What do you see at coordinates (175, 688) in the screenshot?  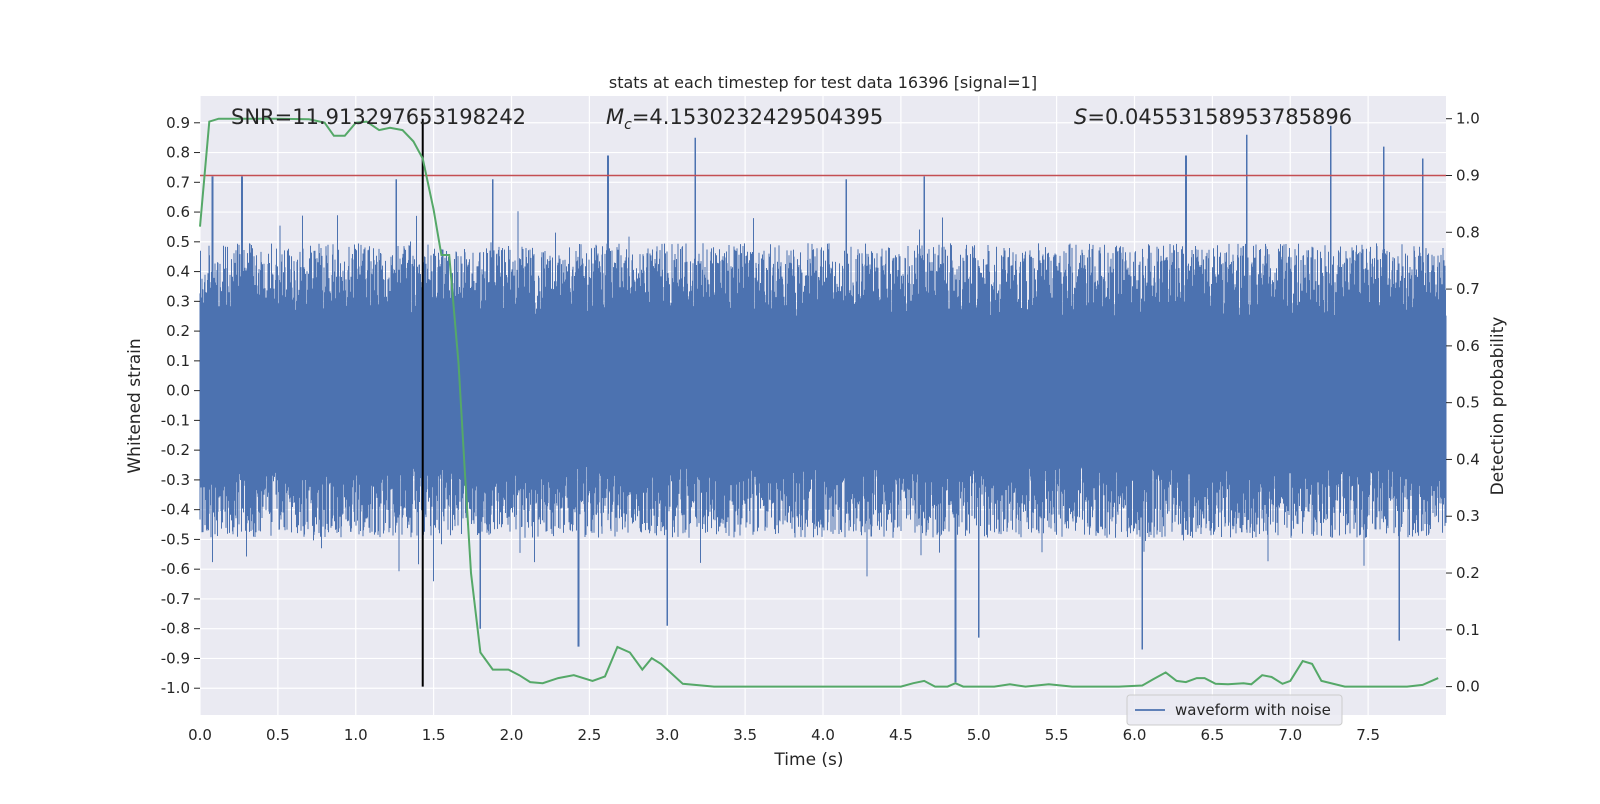 I see `y-left-tick-label: -1.0` at bounding box center [175, 688].